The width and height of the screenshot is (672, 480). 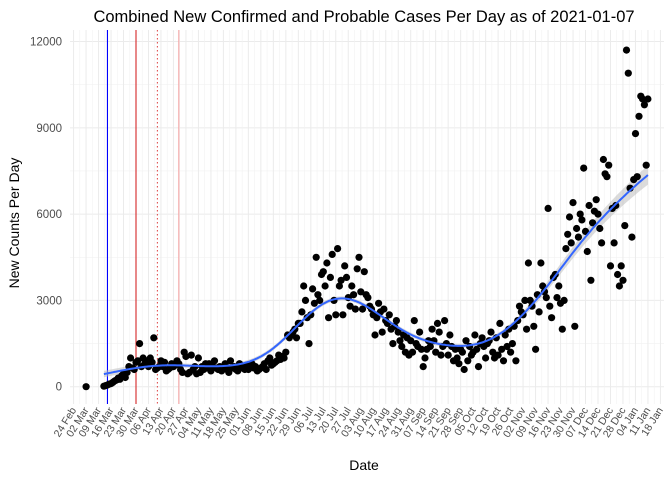 I want to click on y-axis-ticks: 0 3000 6000 9000 12000, so click(x=46, y=215).